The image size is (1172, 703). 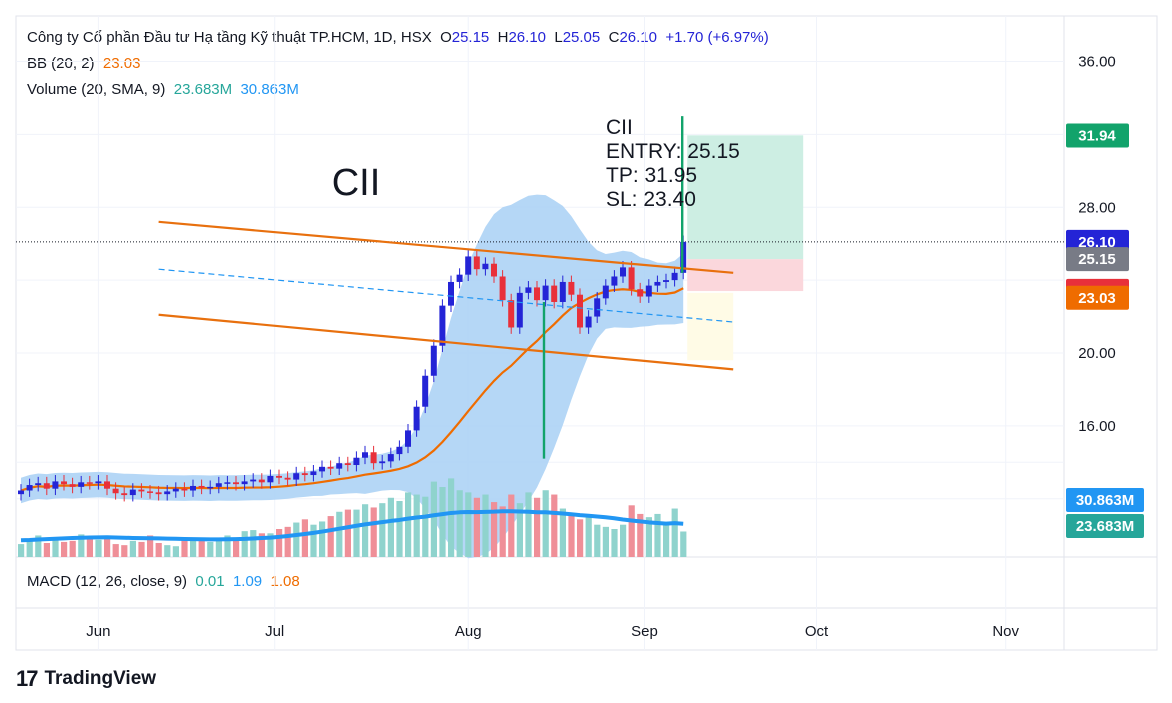 I want to click on price-tag-label: 25.15, so click(x=1097, y=259).